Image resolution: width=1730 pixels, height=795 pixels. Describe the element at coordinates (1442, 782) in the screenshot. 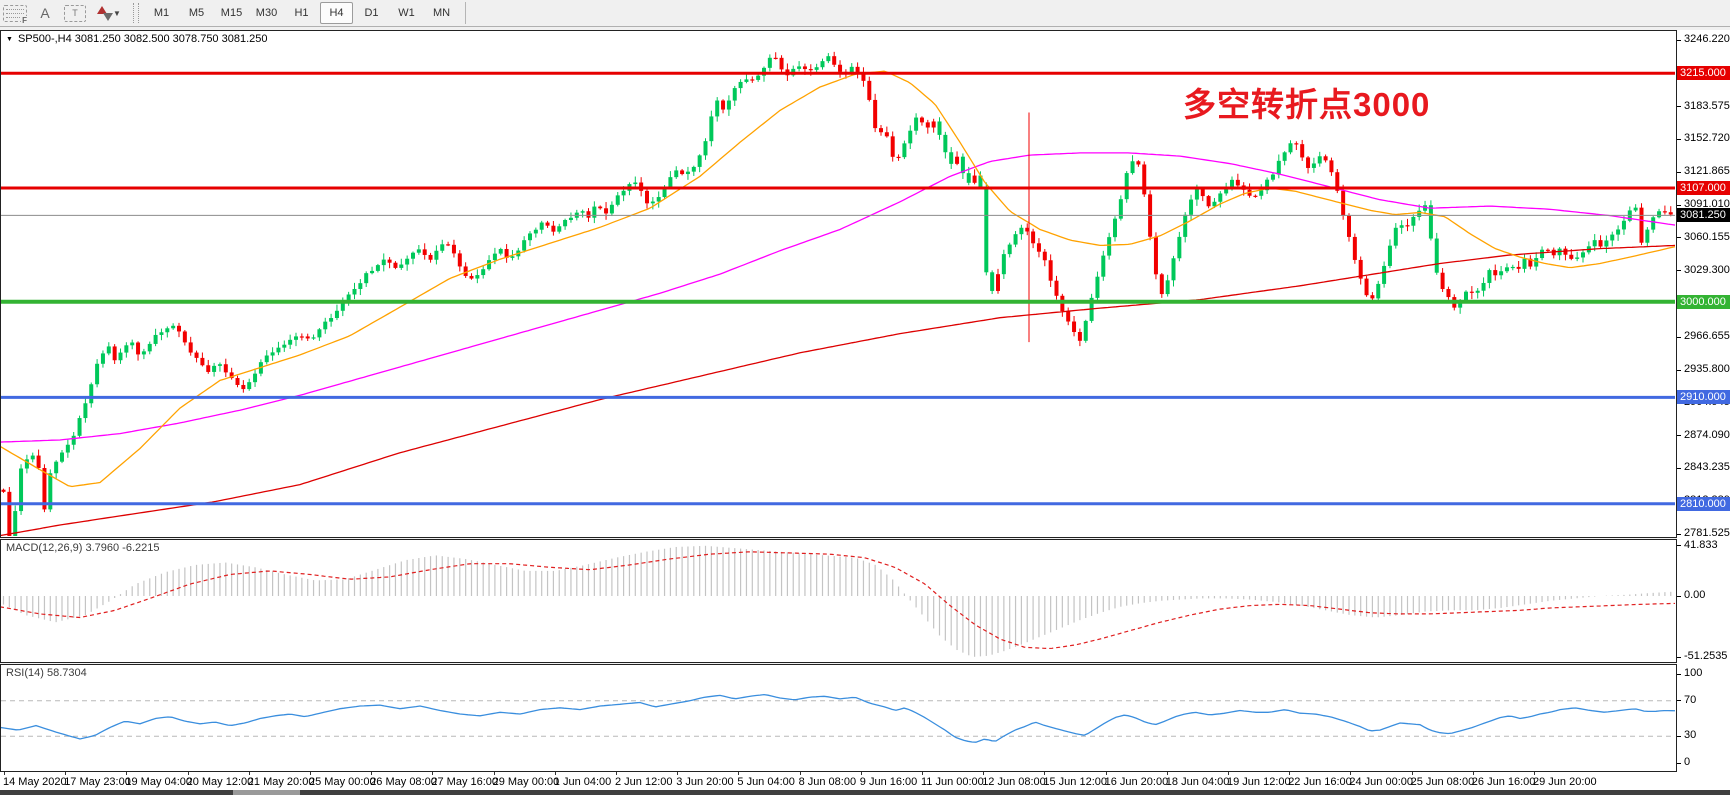

I see `date-label: 25 Jun 08:00` at that location.